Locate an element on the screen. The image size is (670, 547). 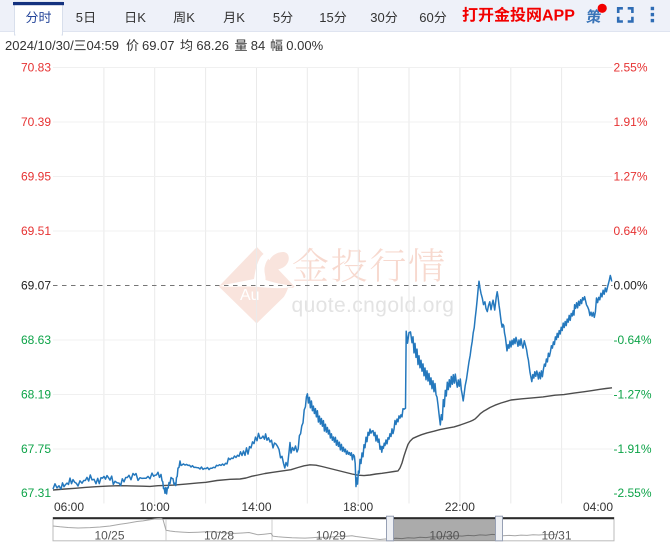
svg-text: 04:59 is located at coordinates (103, 45).